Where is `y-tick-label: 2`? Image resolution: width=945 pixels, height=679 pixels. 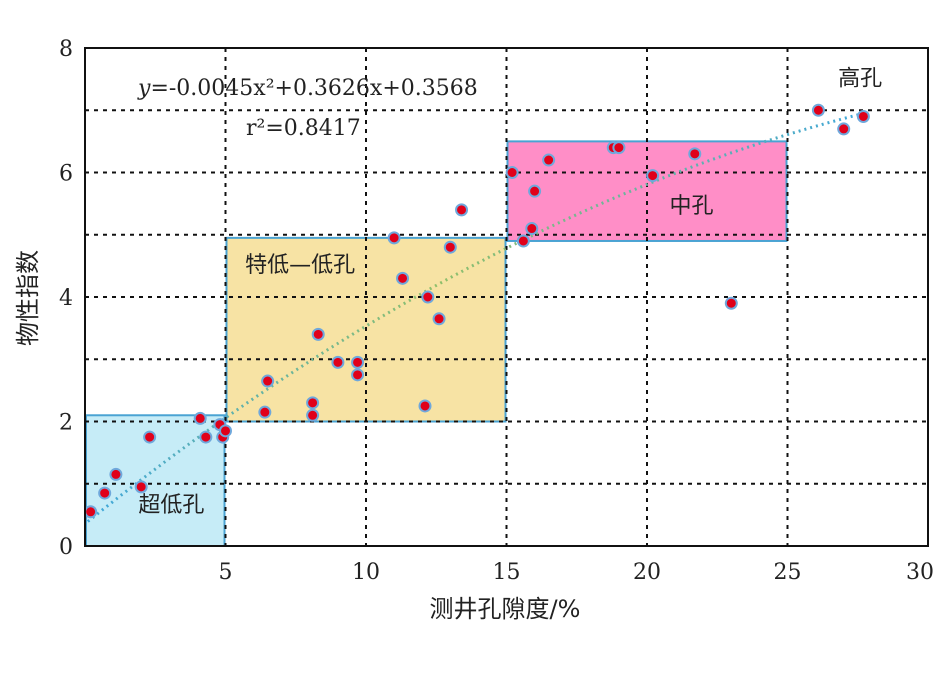
y-tick-label: 2 is located at coordinates (66, 423).